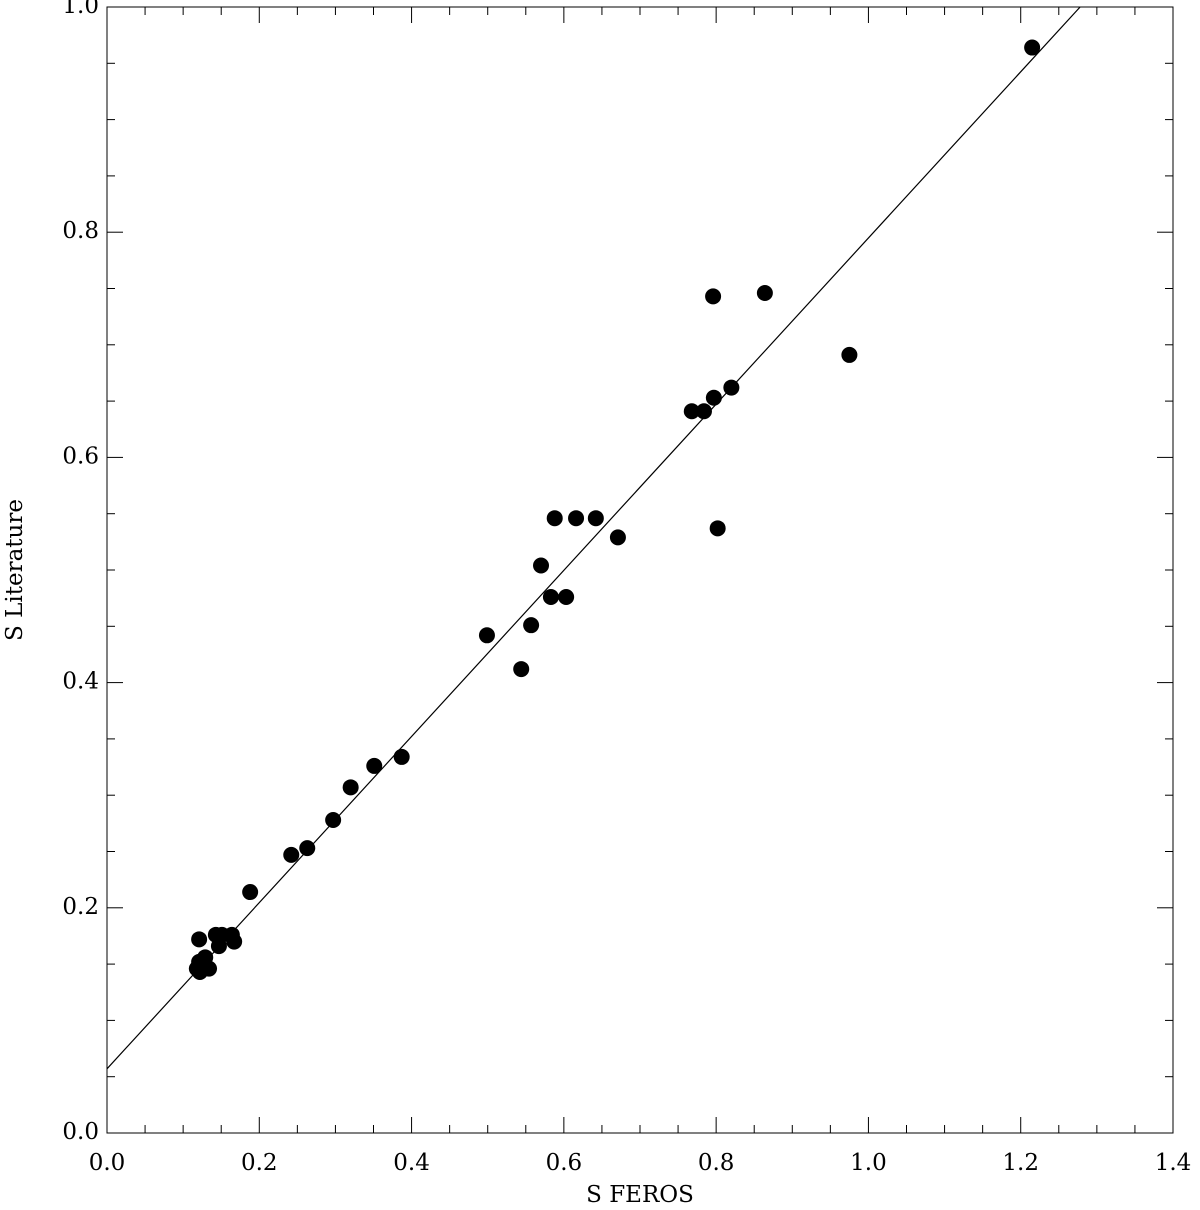 This screenshot has height=1210, width=1200. Describe the element at coordinates (80, 231) in the screenshot. I see `y-tick-label: 0.8` at that location.